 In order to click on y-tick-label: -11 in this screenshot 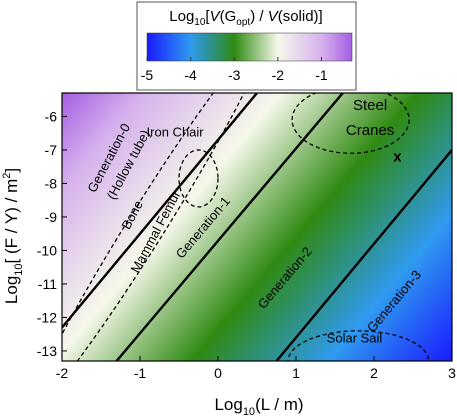, I will do `click(47, 284)`.